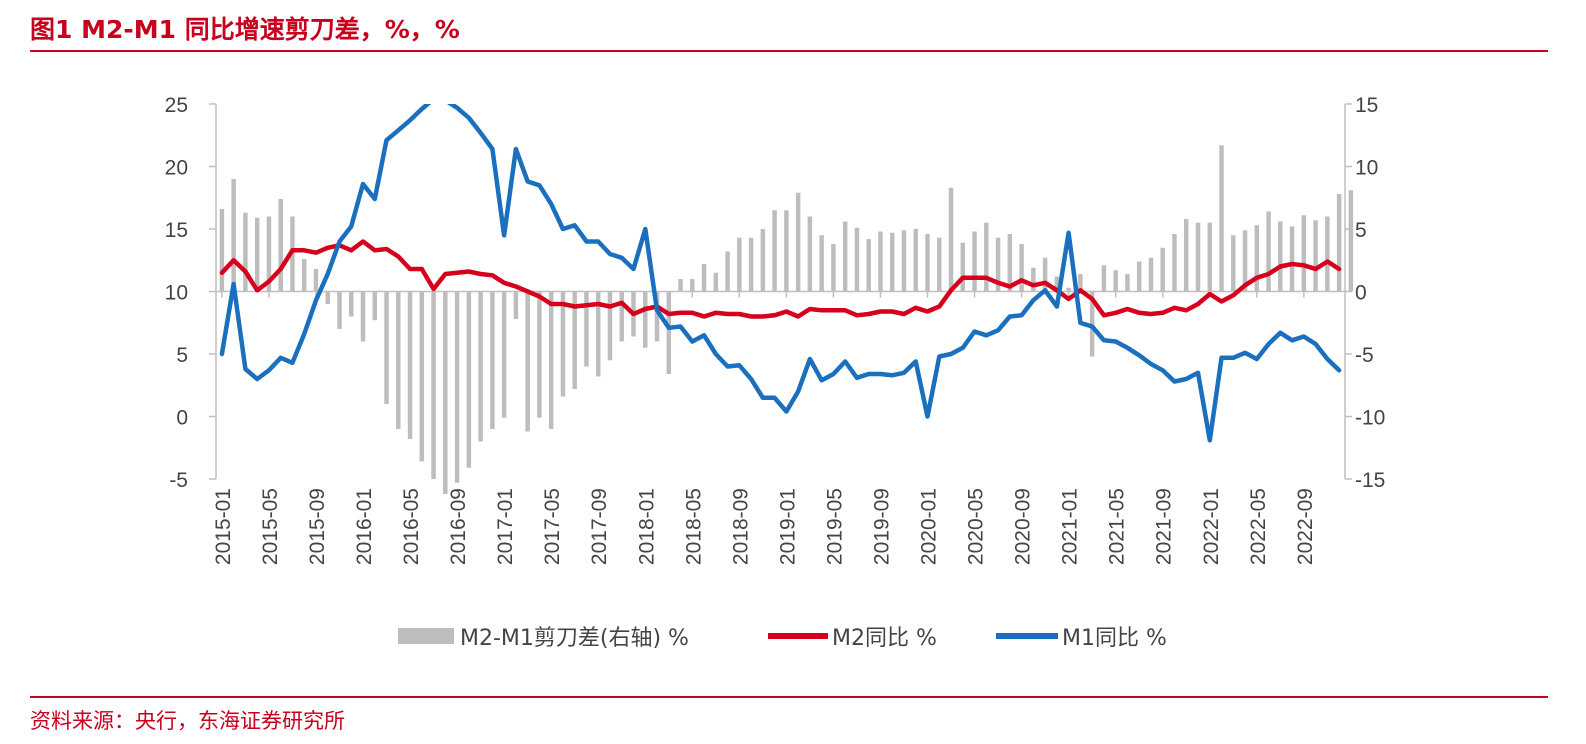 The width and height of the screenshot is (1586, 744). What do you see at coordinates (552, 526) in the screenshot?
I see `x-tick-label: 2017-05` at bounding box center [552, 526].